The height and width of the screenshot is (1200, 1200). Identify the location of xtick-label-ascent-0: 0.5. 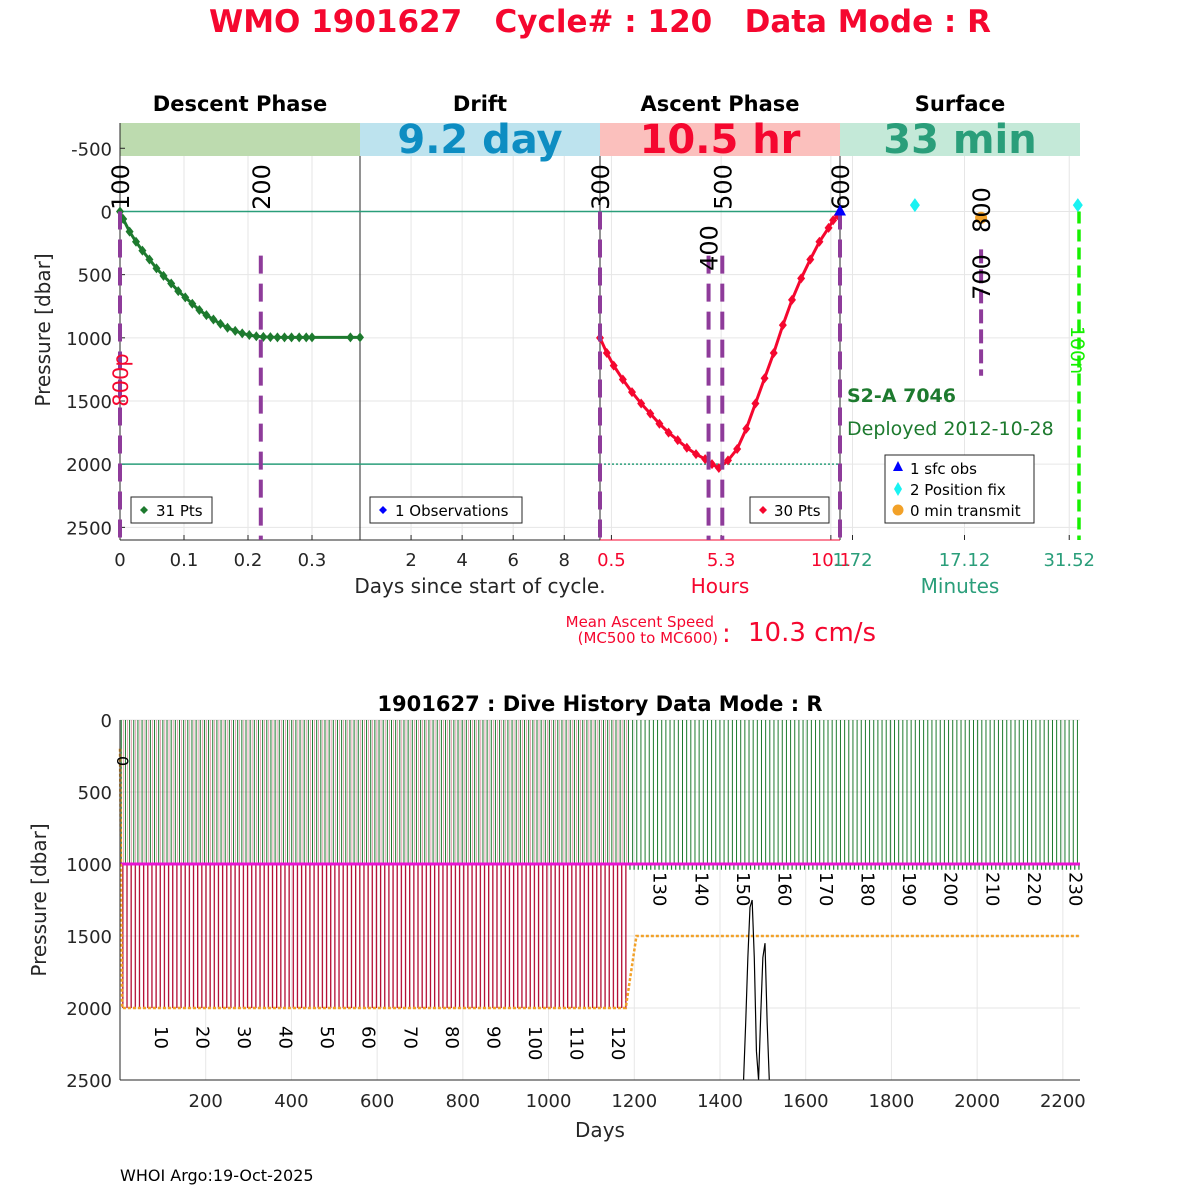
(611, 560).